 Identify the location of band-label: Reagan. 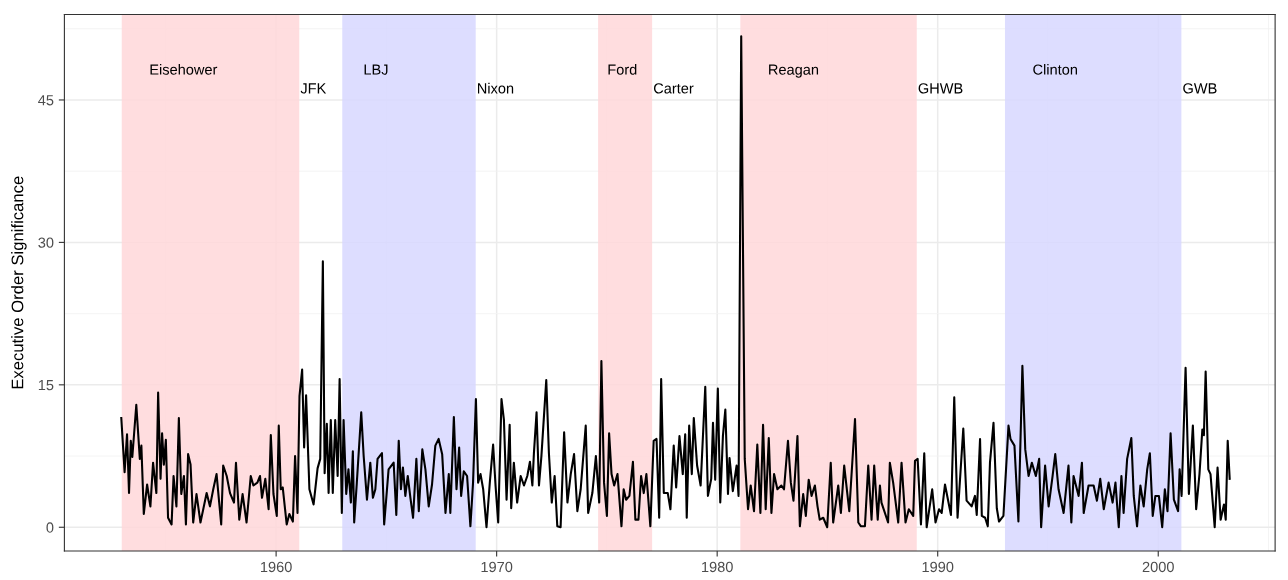
(794, 71).